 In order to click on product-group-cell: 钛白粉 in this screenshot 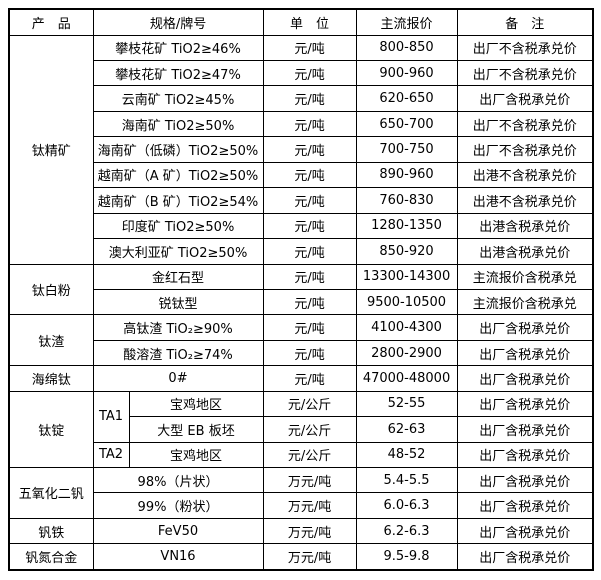, I will do `click(51, 289)`.